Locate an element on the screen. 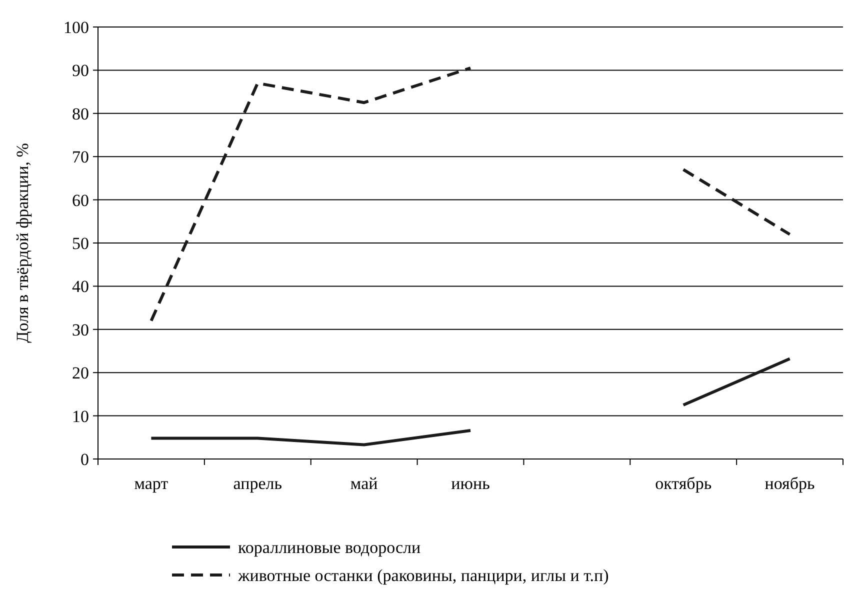 This screenshot has width=849, height=596. x-tick-label: май is located at coordinates (364, 483).